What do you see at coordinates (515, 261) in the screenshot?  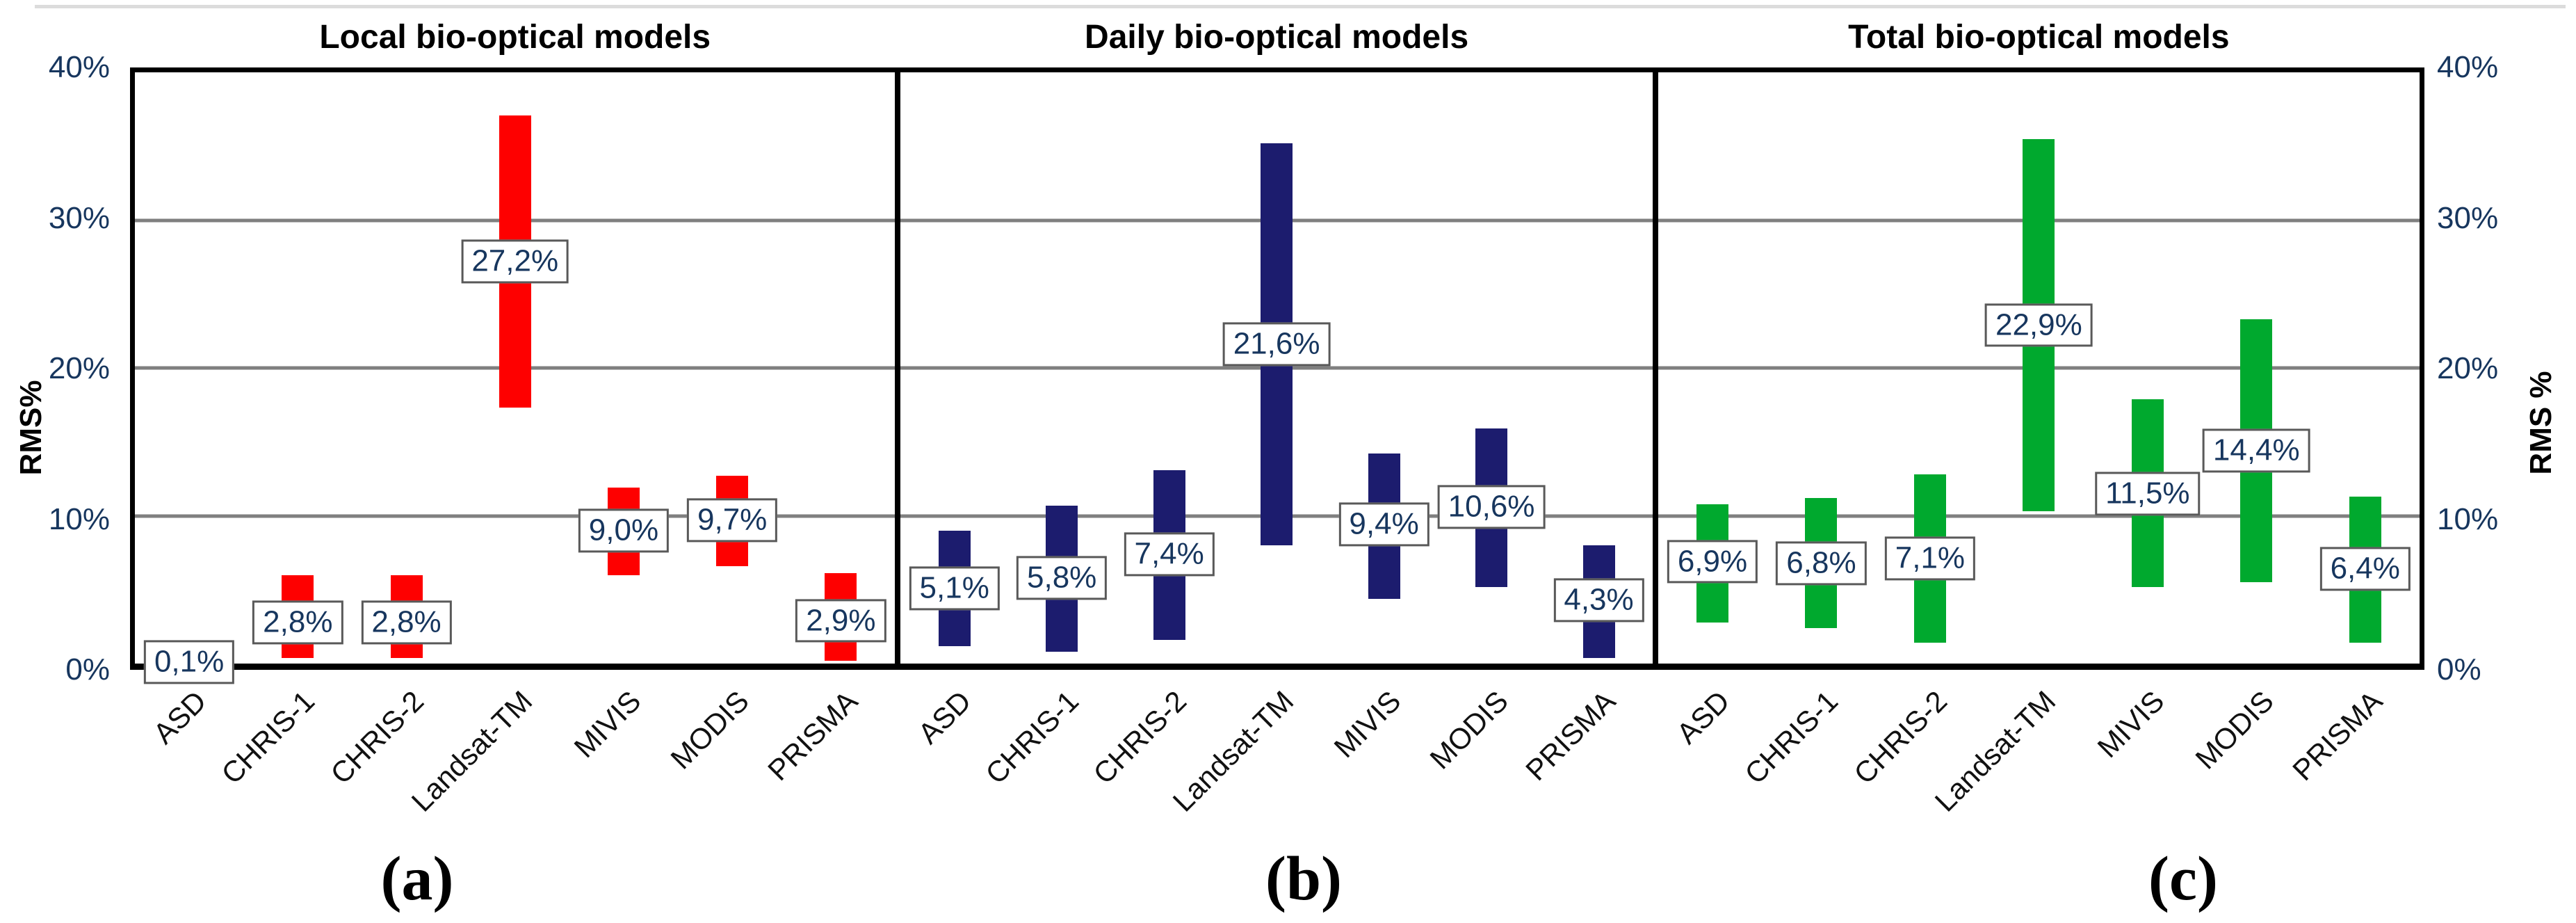 I see `bar-value-label: 27,2%` at bounding box center [515, 261].